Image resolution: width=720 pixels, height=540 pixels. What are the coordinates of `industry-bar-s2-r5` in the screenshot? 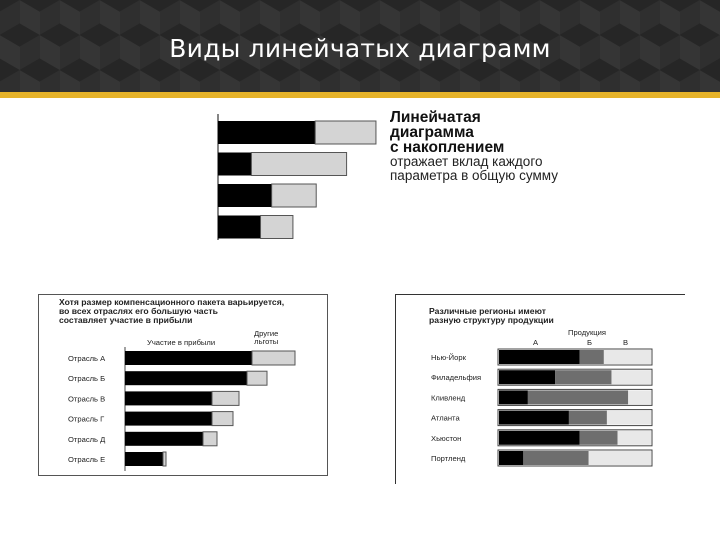 It's located at (210, 439).